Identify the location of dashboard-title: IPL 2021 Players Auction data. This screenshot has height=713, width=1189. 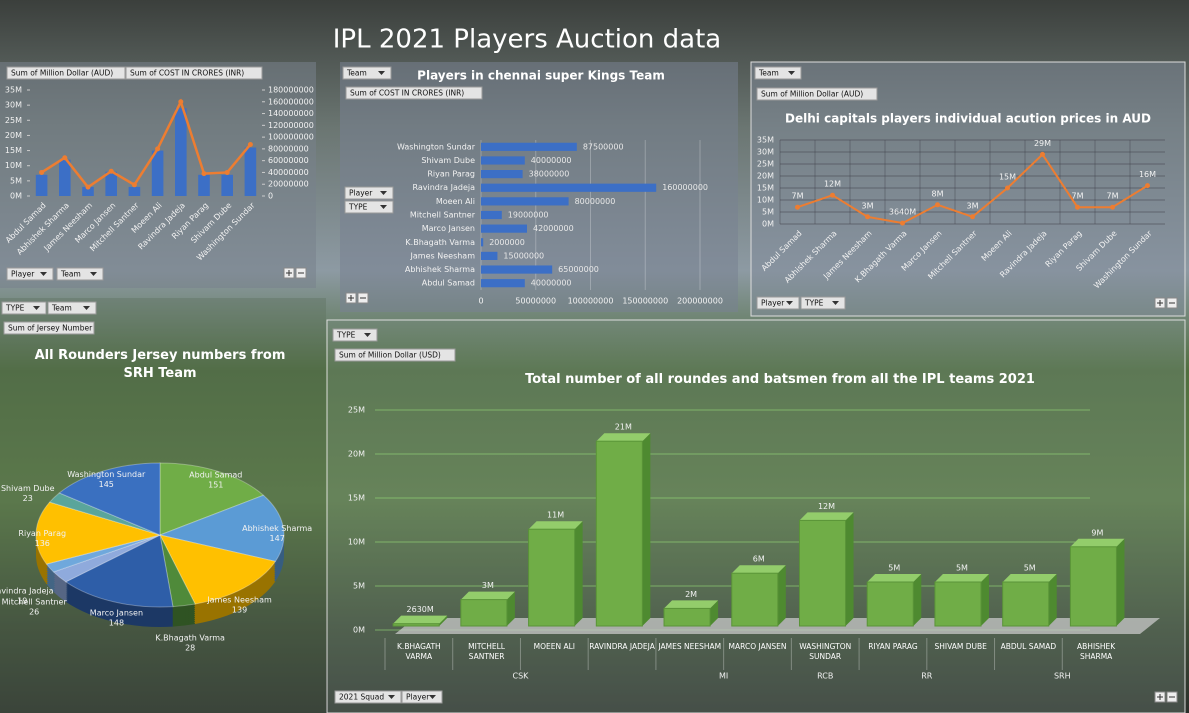
(527, 40).